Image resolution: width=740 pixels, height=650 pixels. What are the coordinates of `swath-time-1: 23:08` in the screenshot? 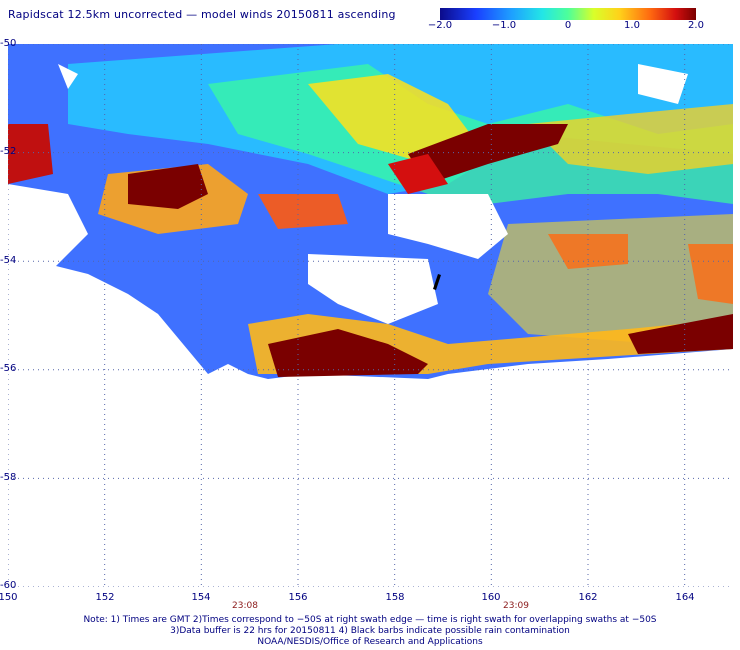 It's located at (245, 606).